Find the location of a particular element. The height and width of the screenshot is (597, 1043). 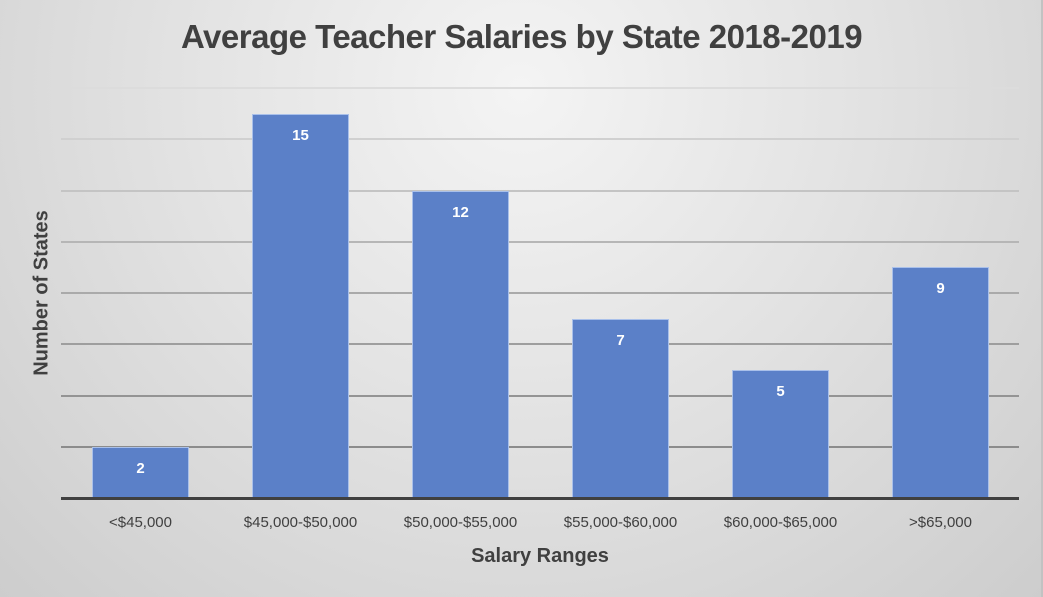

bar: 5 is located at coordinates (780, 433).